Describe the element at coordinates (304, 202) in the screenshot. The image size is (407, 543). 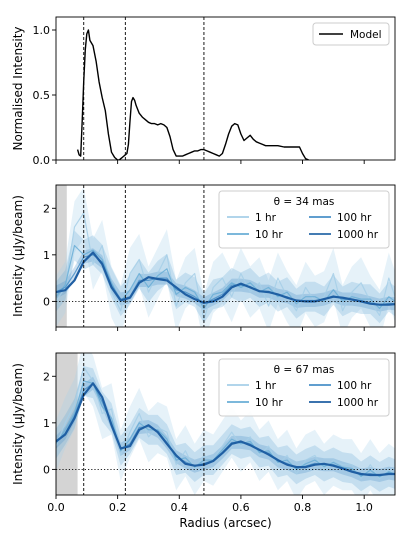
I see `legend-title: θ = 34 mas` at that location.